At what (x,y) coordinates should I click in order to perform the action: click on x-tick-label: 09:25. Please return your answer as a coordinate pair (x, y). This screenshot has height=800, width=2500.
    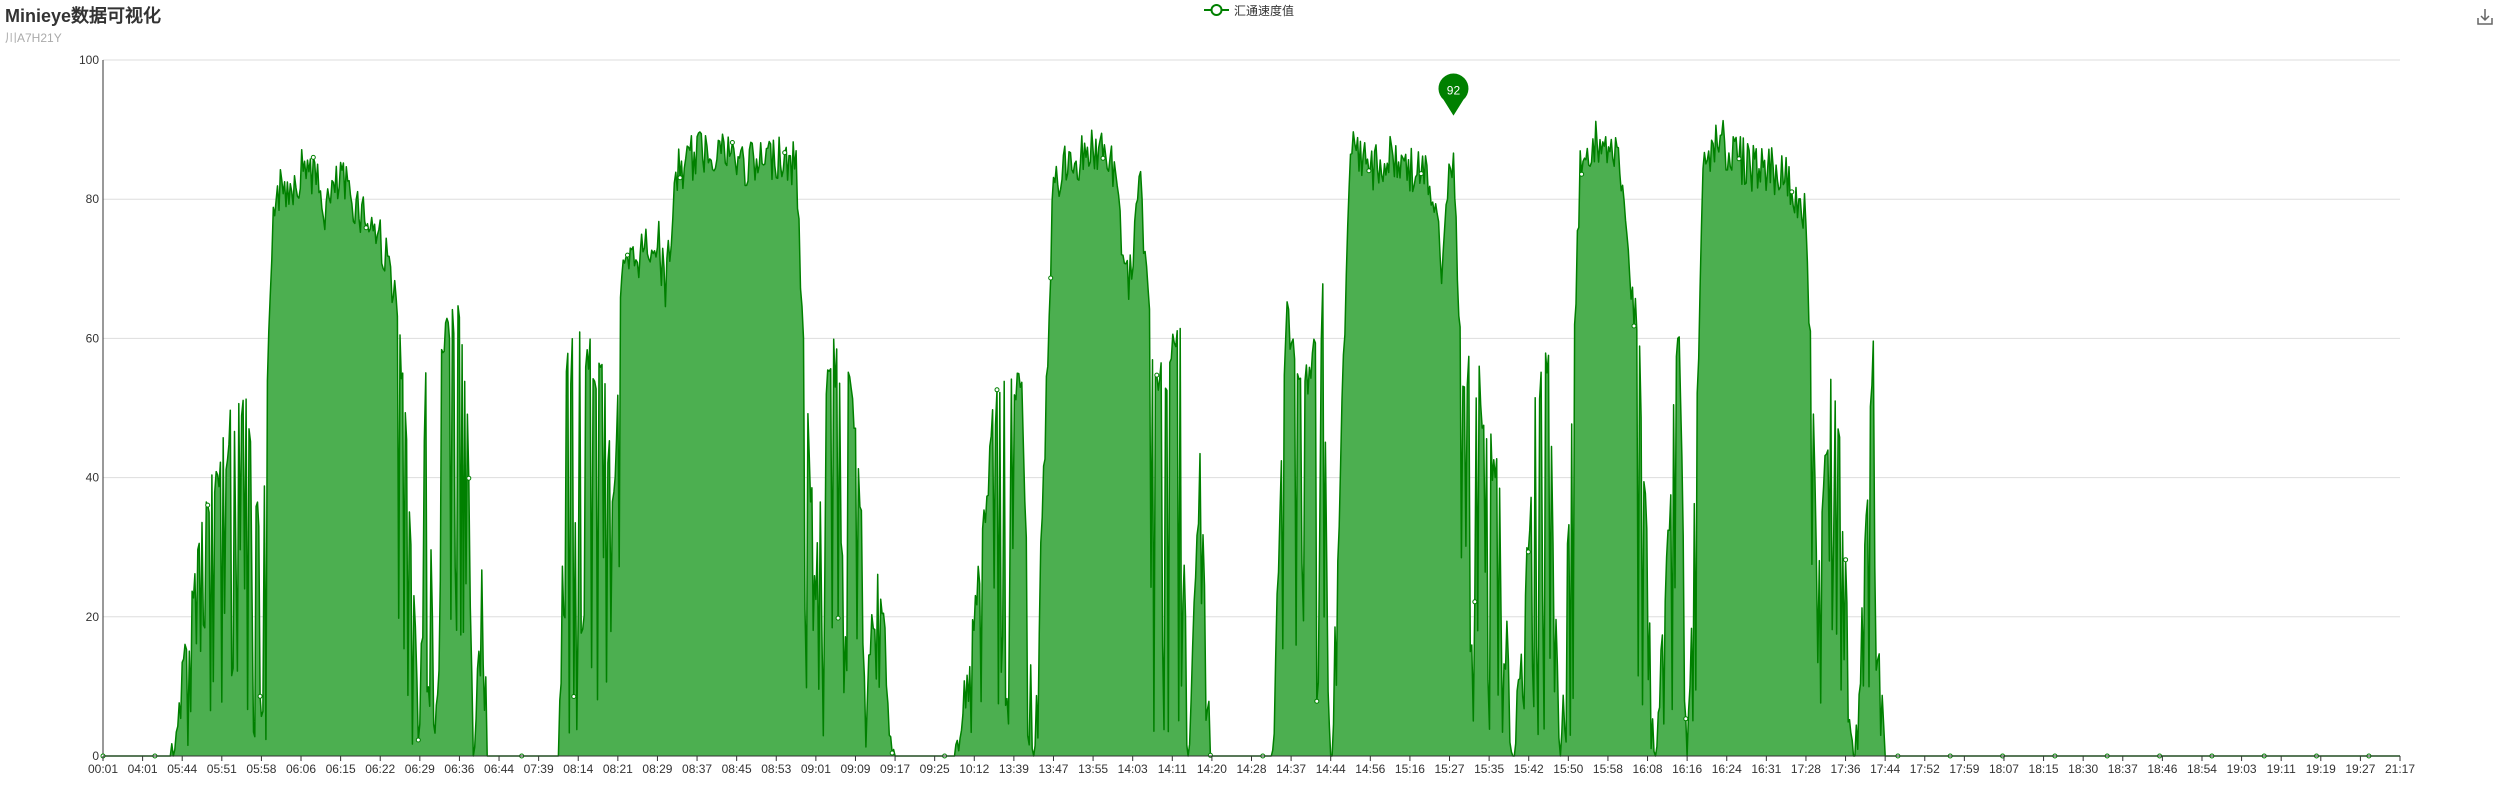
    Looking at the image, I should click on (935, 769).